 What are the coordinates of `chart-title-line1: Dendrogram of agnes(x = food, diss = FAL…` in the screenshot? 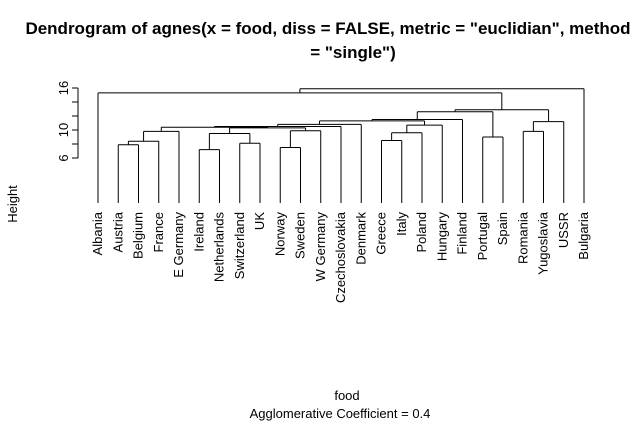 It's located at (327, 28).